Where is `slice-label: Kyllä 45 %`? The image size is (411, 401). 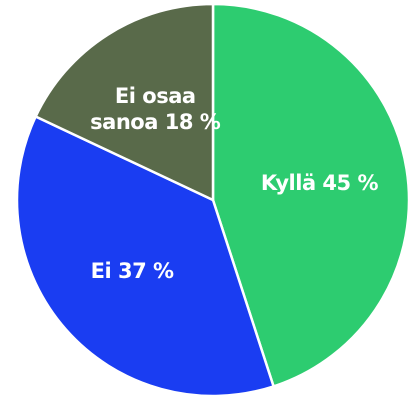 slice-label: Kyllä 45 % is located at coordinates (319, 183).